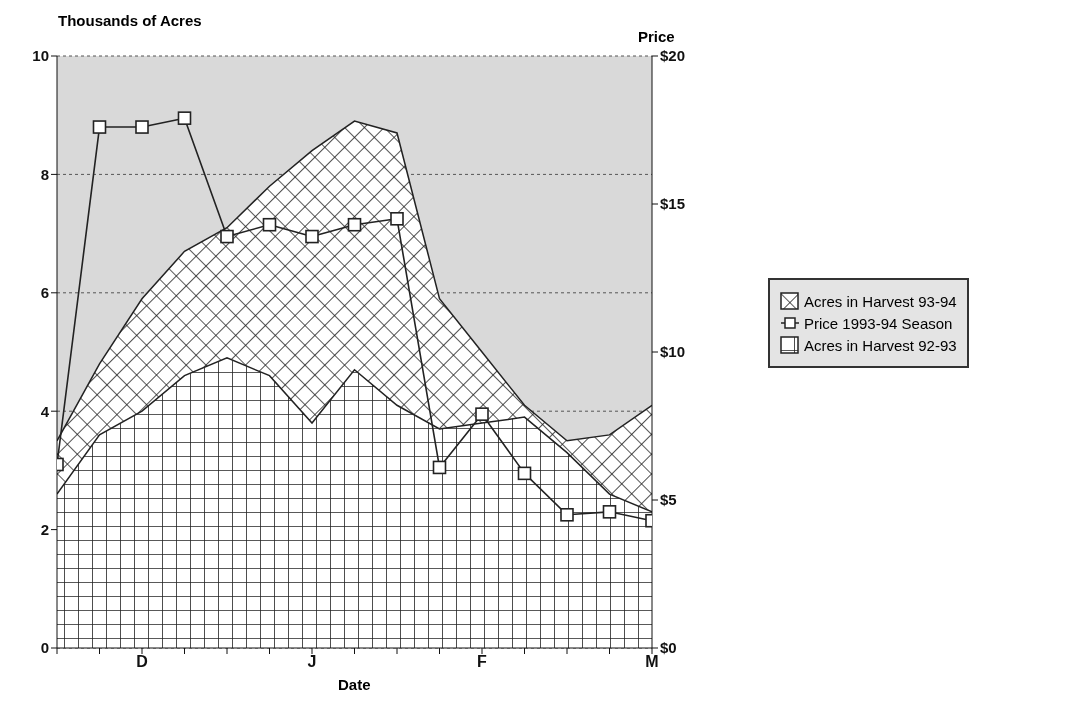 This screenshot has width=1072, height=717. Describe the element at coordinates (656, 36) in the screenshot. I see `y2-axis-title: Price` at that location.